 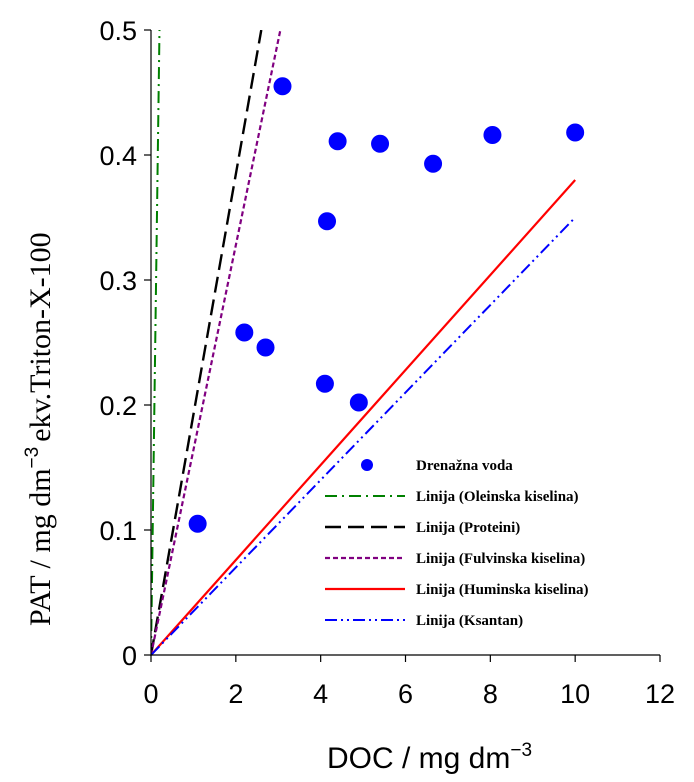 I want to click on legend-label: Linija (Huminska kiselina), so click(x=502, y=590).